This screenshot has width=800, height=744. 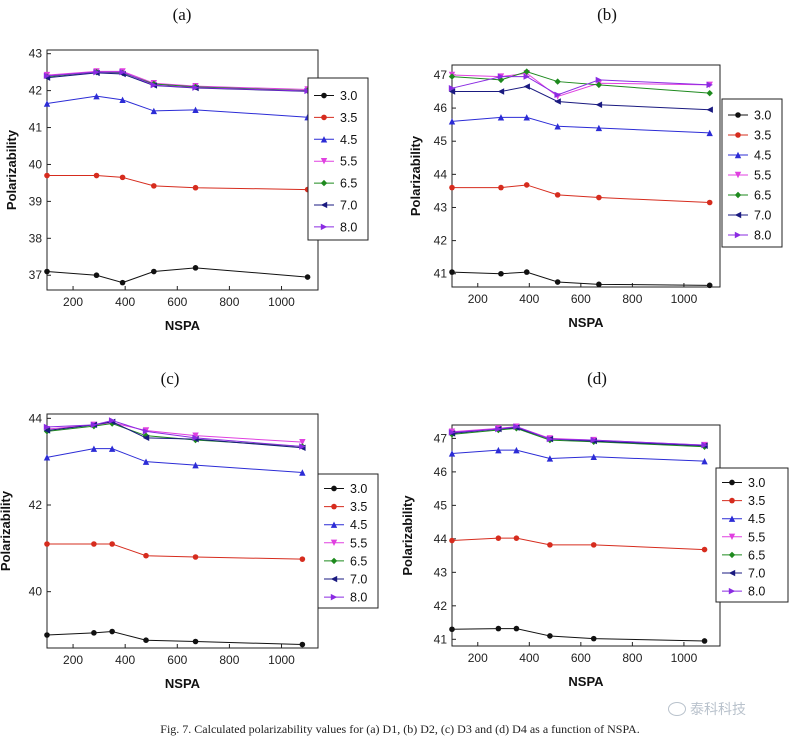 I want to click on legend-label: 7.0, so click(x=348, y=205).